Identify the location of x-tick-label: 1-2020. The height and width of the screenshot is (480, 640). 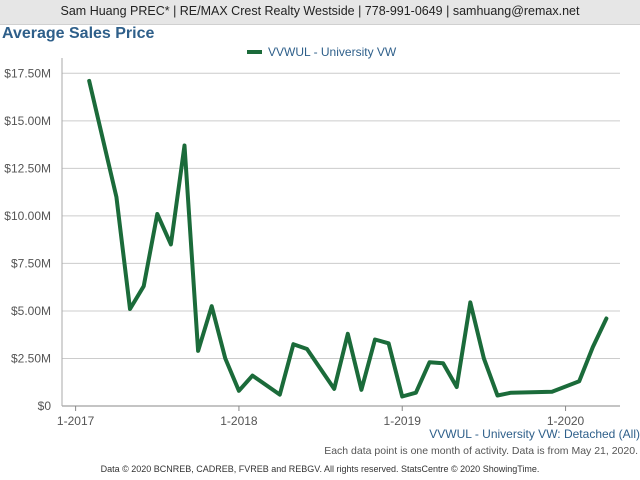
(566, 421).